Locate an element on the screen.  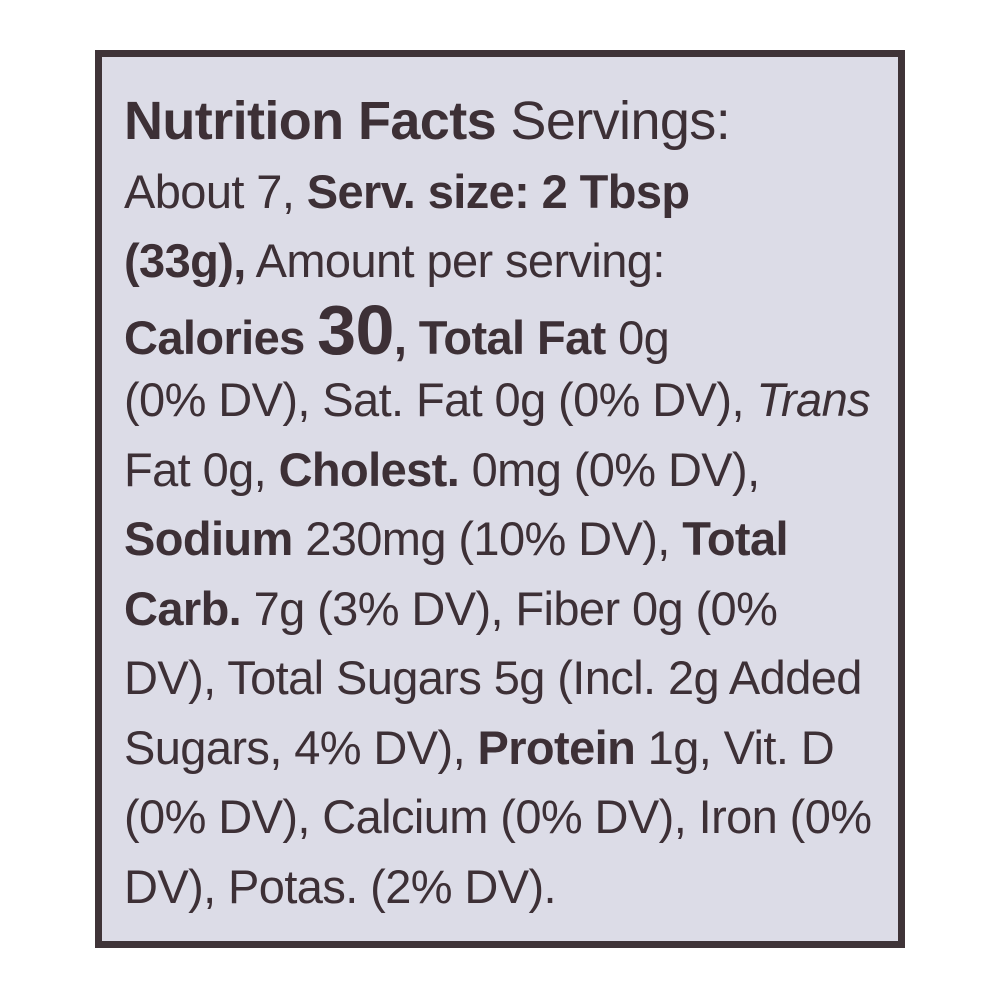
label-line: (0% DV), Calcium (0% DV), Iron (0% is located at coordinates (498, 817).